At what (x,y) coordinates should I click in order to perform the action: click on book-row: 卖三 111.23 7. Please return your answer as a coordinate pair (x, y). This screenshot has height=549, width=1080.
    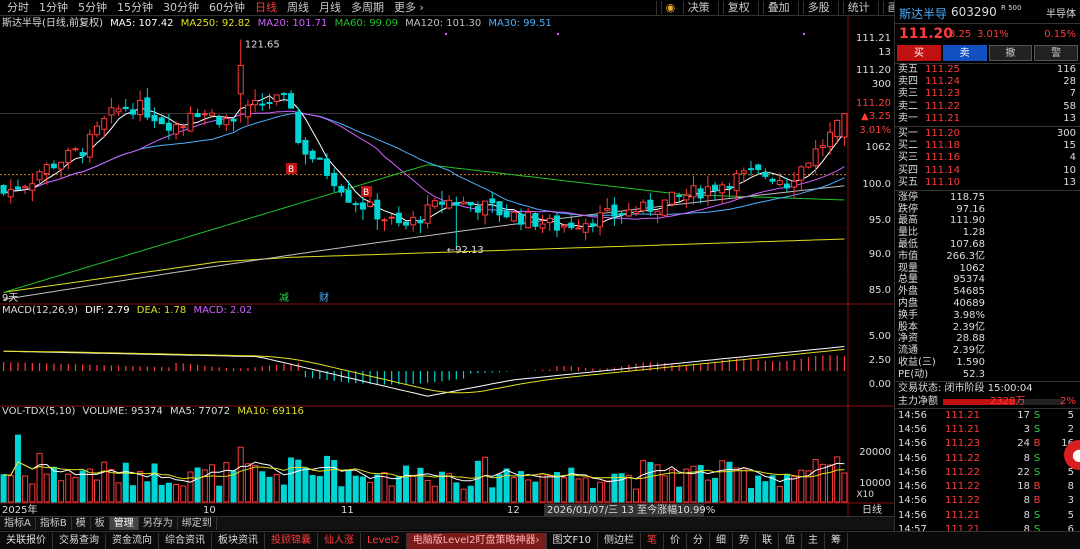
    Looking at the image, I should click on (987, 94).